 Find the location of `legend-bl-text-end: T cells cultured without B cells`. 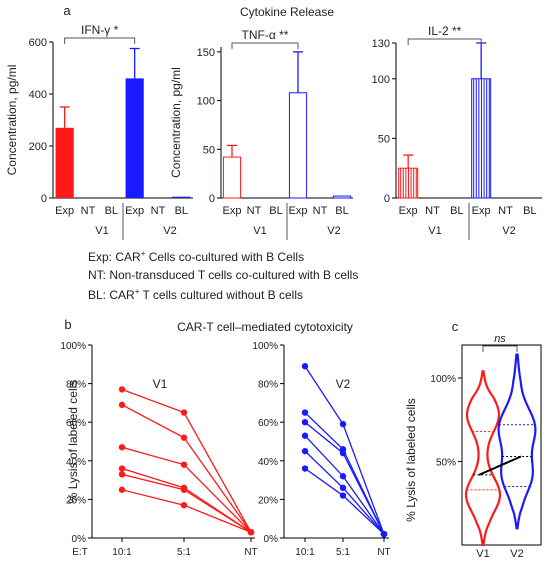

legend-bl-text-end: T cells cultured without B cells is located at coordinates (221, 295).